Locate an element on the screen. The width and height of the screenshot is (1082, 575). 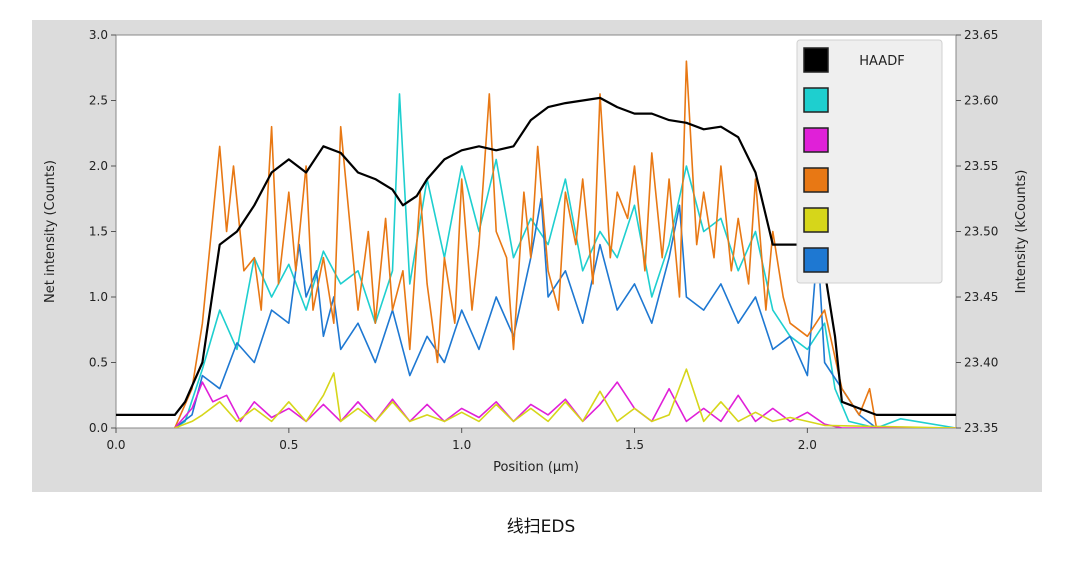
y2-tick-label: 23.60 is located at coordinates (981, 101).